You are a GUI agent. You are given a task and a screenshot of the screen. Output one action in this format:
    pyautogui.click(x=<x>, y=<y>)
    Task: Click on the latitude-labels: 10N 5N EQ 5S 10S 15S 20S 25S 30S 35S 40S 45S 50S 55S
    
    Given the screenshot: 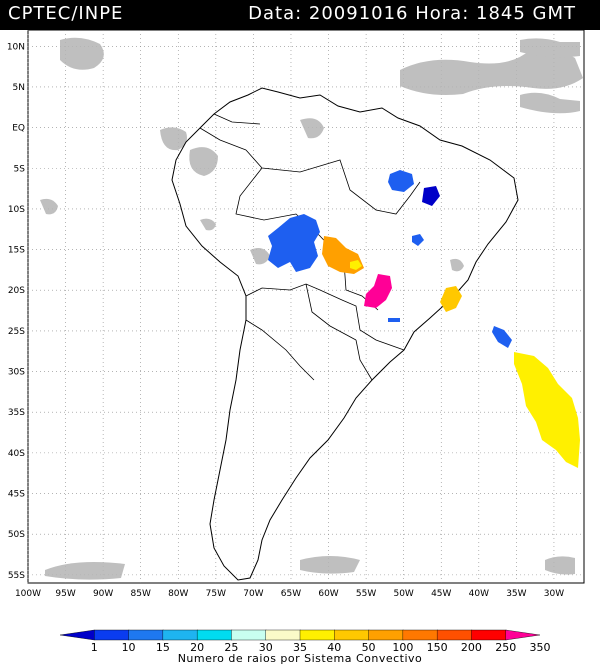 What is the action you would take?
    pyautogui.click(x=16, y=311)
    